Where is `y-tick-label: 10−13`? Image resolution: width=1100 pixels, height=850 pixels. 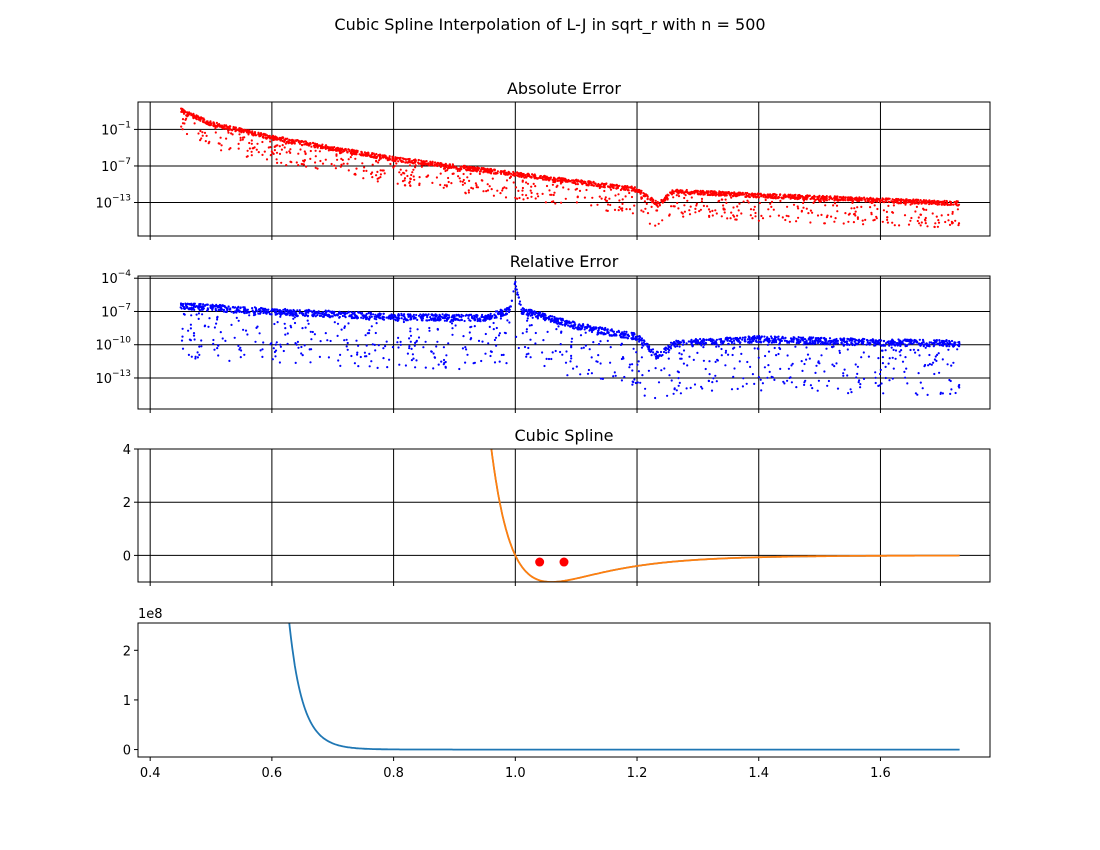
y-tick-label: 10−13 is located at coordinates (113, 203).